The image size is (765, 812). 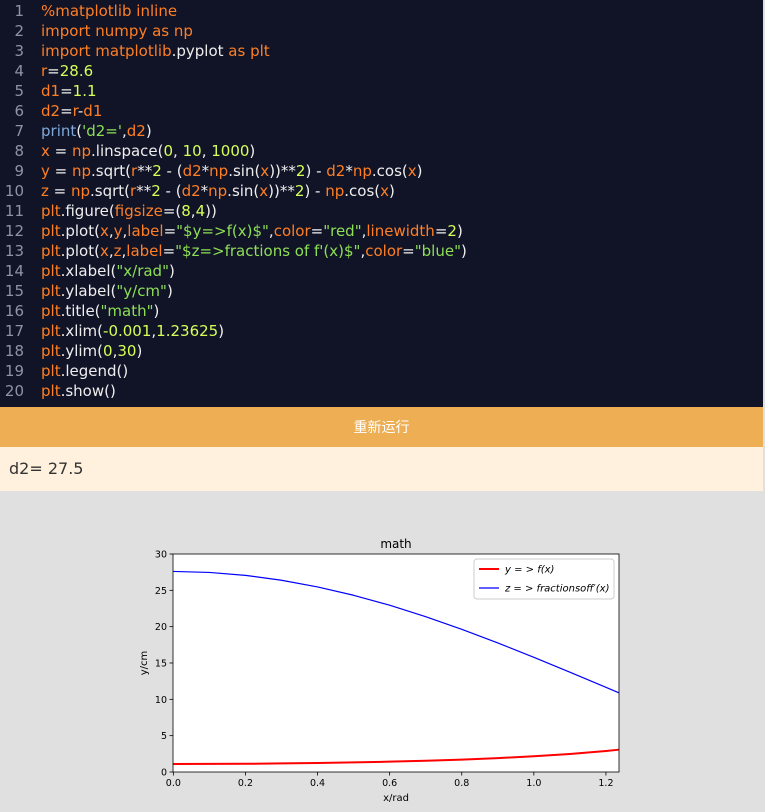 I want to click on code-token: .sin(, so click(x=244, y=171).